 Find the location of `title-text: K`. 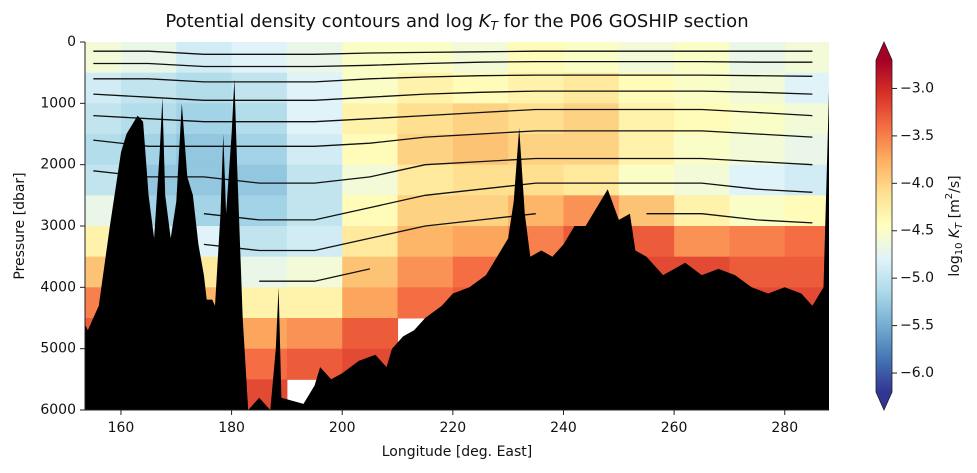

title-text: K is located at coordinates (485, 21).